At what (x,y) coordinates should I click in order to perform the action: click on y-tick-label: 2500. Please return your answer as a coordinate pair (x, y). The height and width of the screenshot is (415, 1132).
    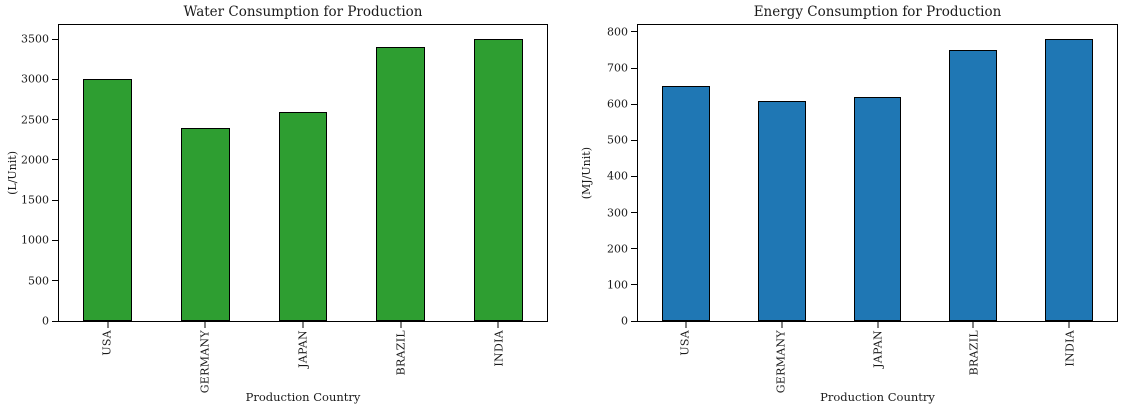
    Looking at the image, I should click on (35, 120).